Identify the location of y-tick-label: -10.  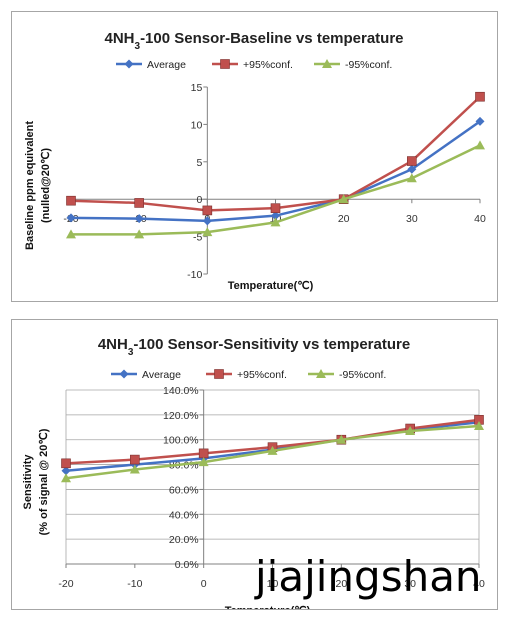
(194, 275).